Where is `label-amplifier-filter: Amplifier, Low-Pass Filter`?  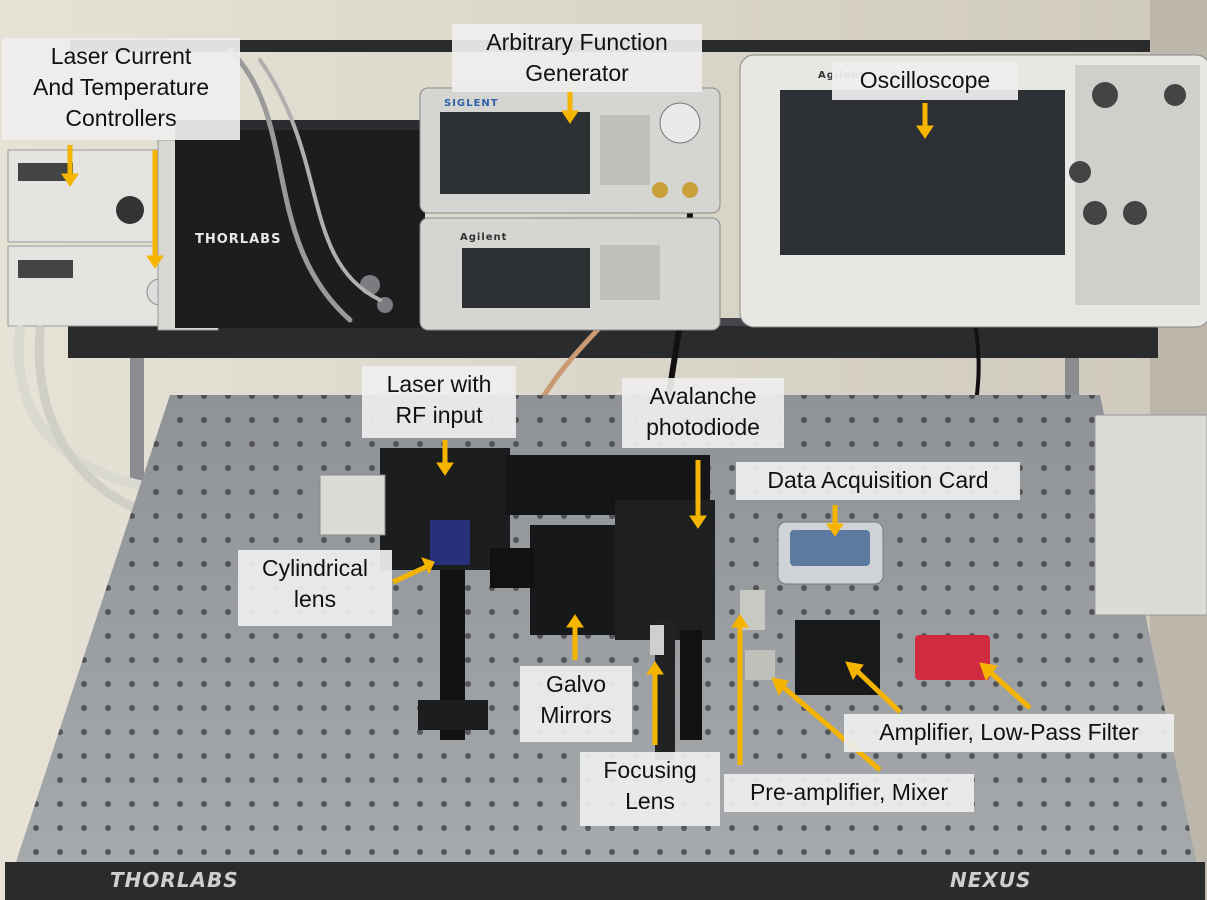
label-amplifier-filter: Amplifier, Low-Pass Filter is located at coordinates (1009, 733).